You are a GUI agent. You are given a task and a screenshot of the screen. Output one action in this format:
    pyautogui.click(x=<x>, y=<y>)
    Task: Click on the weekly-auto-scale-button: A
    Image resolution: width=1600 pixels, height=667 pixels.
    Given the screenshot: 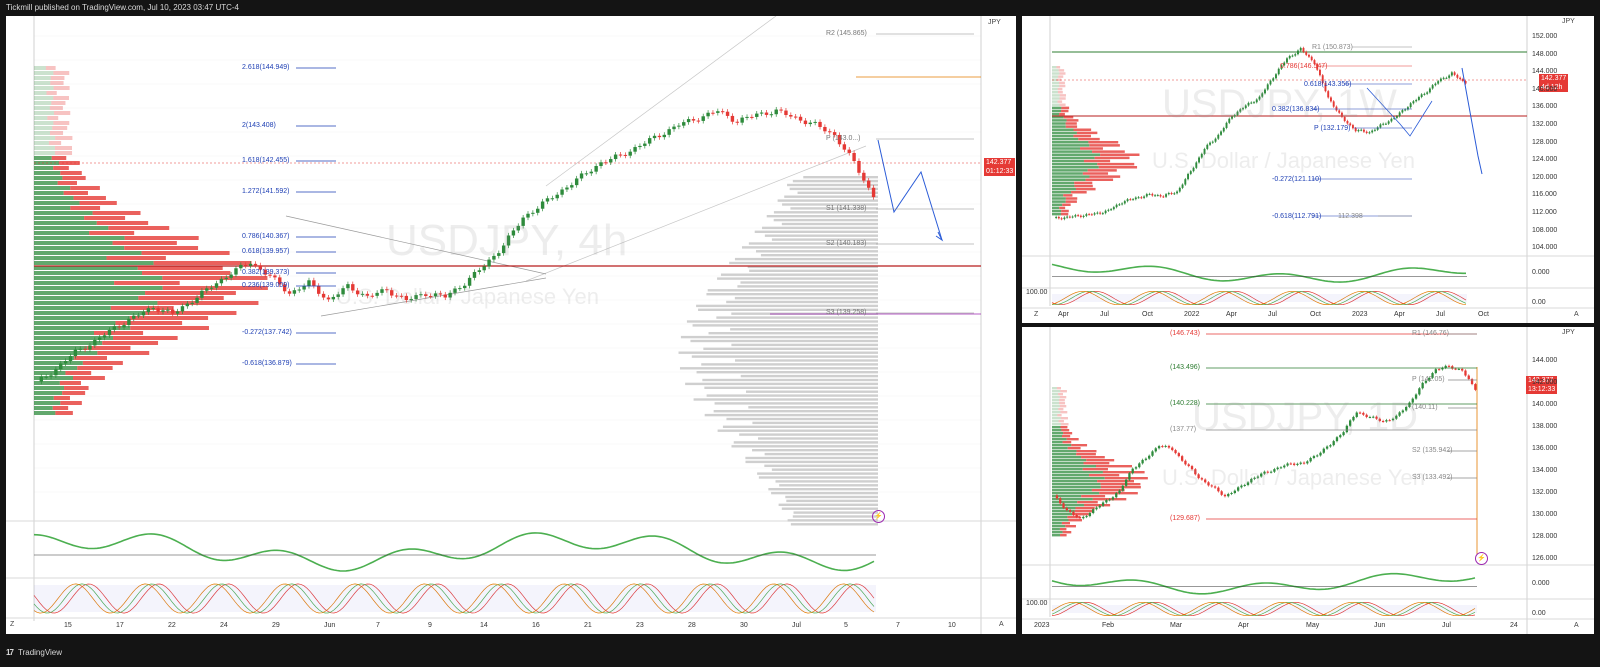 What is the action you would take?
    pyautogui.click(x=1576, y=314)
    